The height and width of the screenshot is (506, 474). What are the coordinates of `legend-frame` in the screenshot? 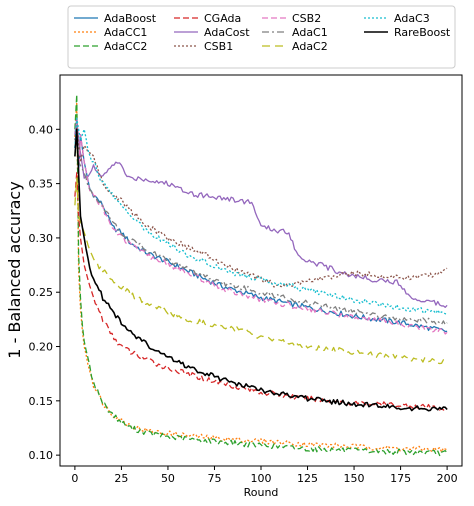 It's located at (261, 37).